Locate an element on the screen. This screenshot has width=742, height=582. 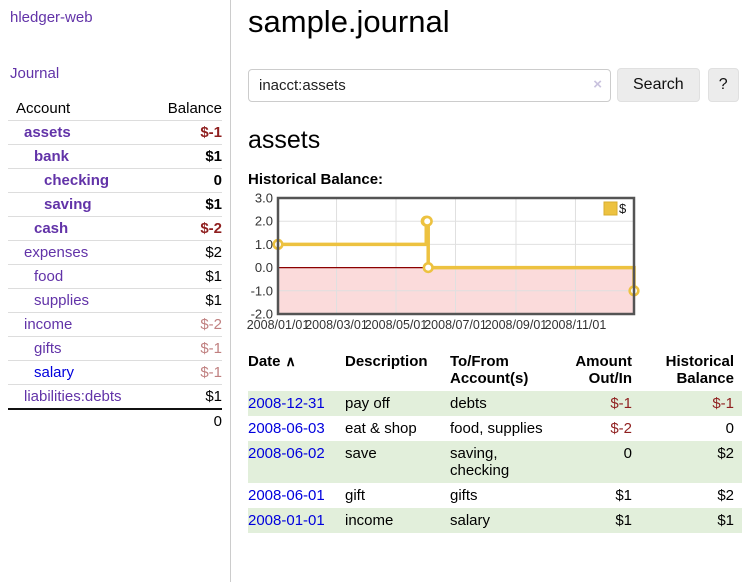
register-row: 2008-01-01 income salary $1 $1 is located at coordinates (495, 520).